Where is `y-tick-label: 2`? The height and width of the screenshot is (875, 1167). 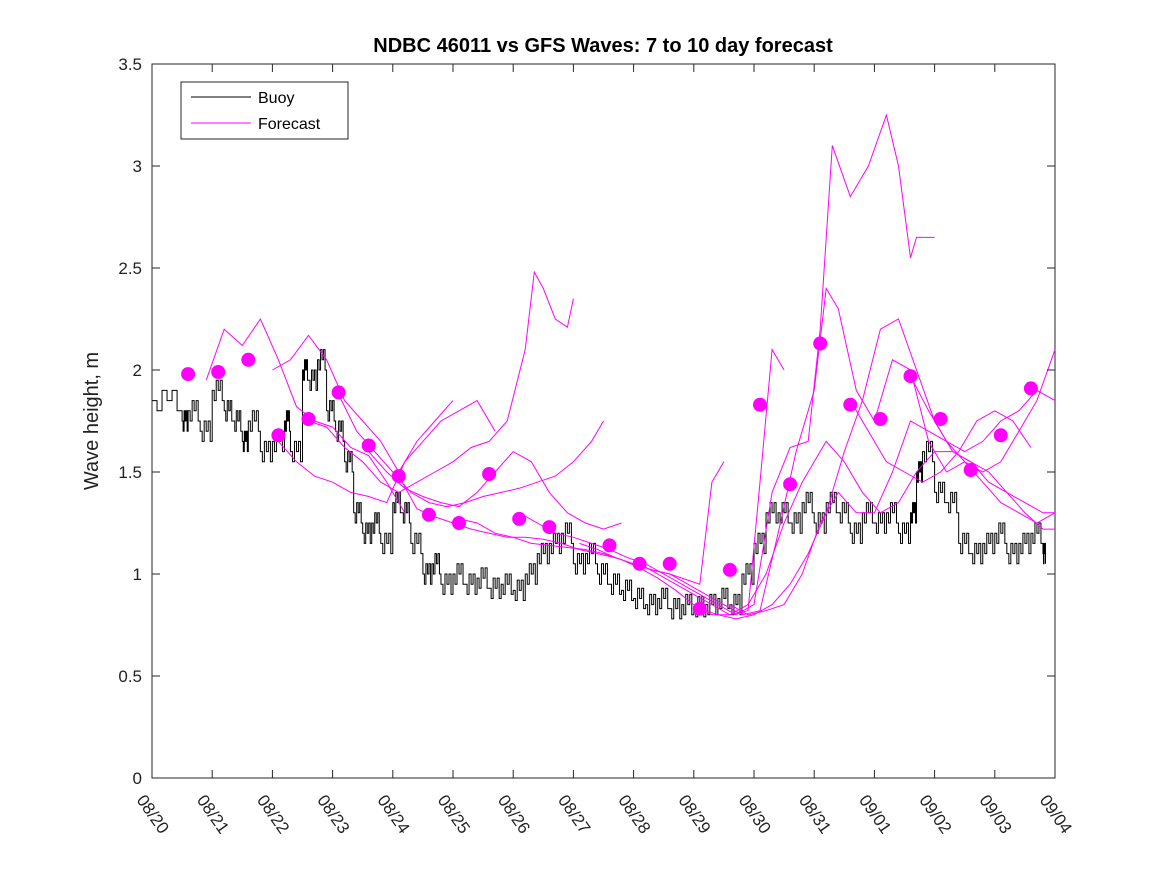
y-tick-label: 2 is located at coordinates (137, 370).